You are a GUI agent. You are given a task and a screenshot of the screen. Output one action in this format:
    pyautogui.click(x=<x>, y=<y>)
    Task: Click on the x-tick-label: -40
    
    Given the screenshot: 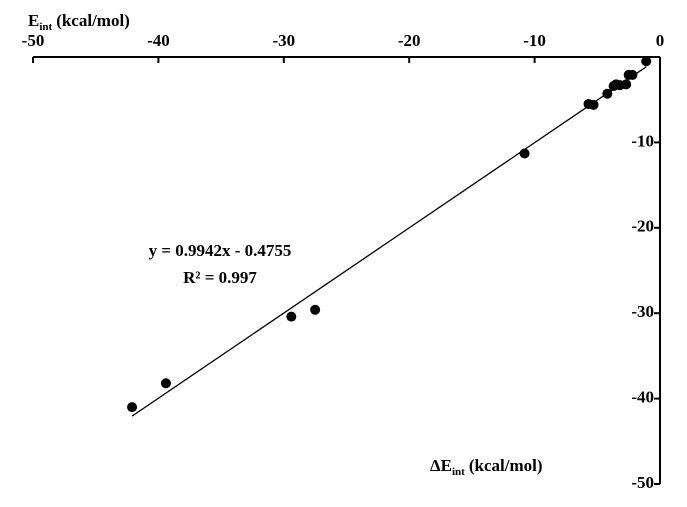 What is the action you would take?
    pyautogui.click(x=158, y=40)
    